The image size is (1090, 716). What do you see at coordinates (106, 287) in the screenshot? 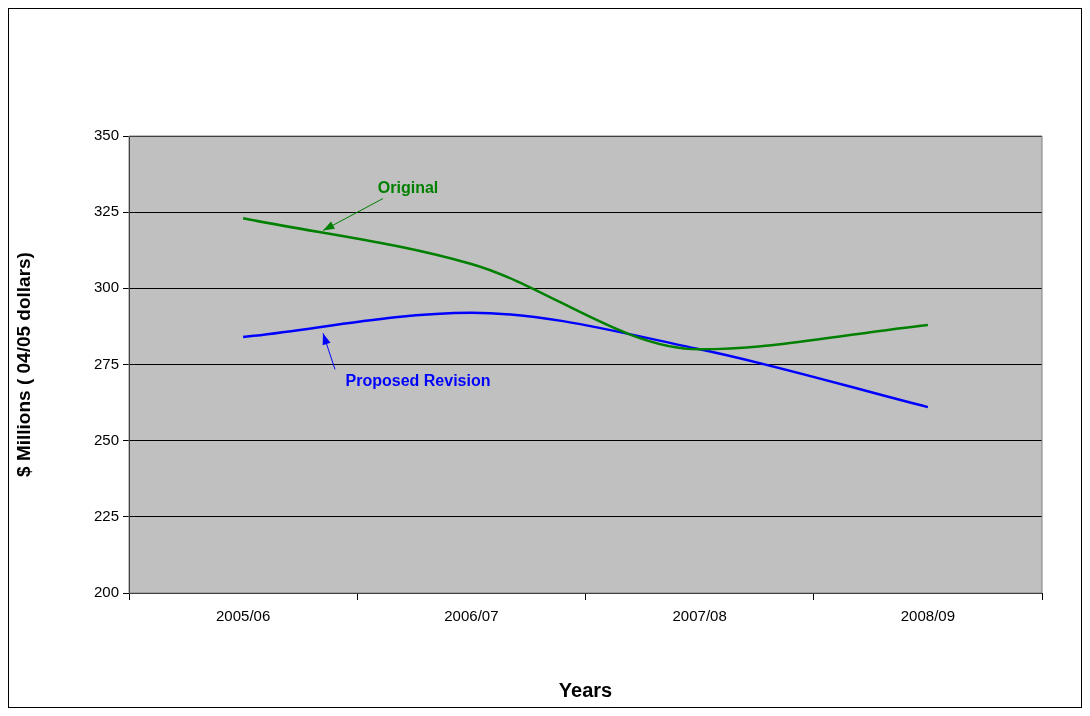
I see `y-tick-label: 300` at bounding box center [106, 287].